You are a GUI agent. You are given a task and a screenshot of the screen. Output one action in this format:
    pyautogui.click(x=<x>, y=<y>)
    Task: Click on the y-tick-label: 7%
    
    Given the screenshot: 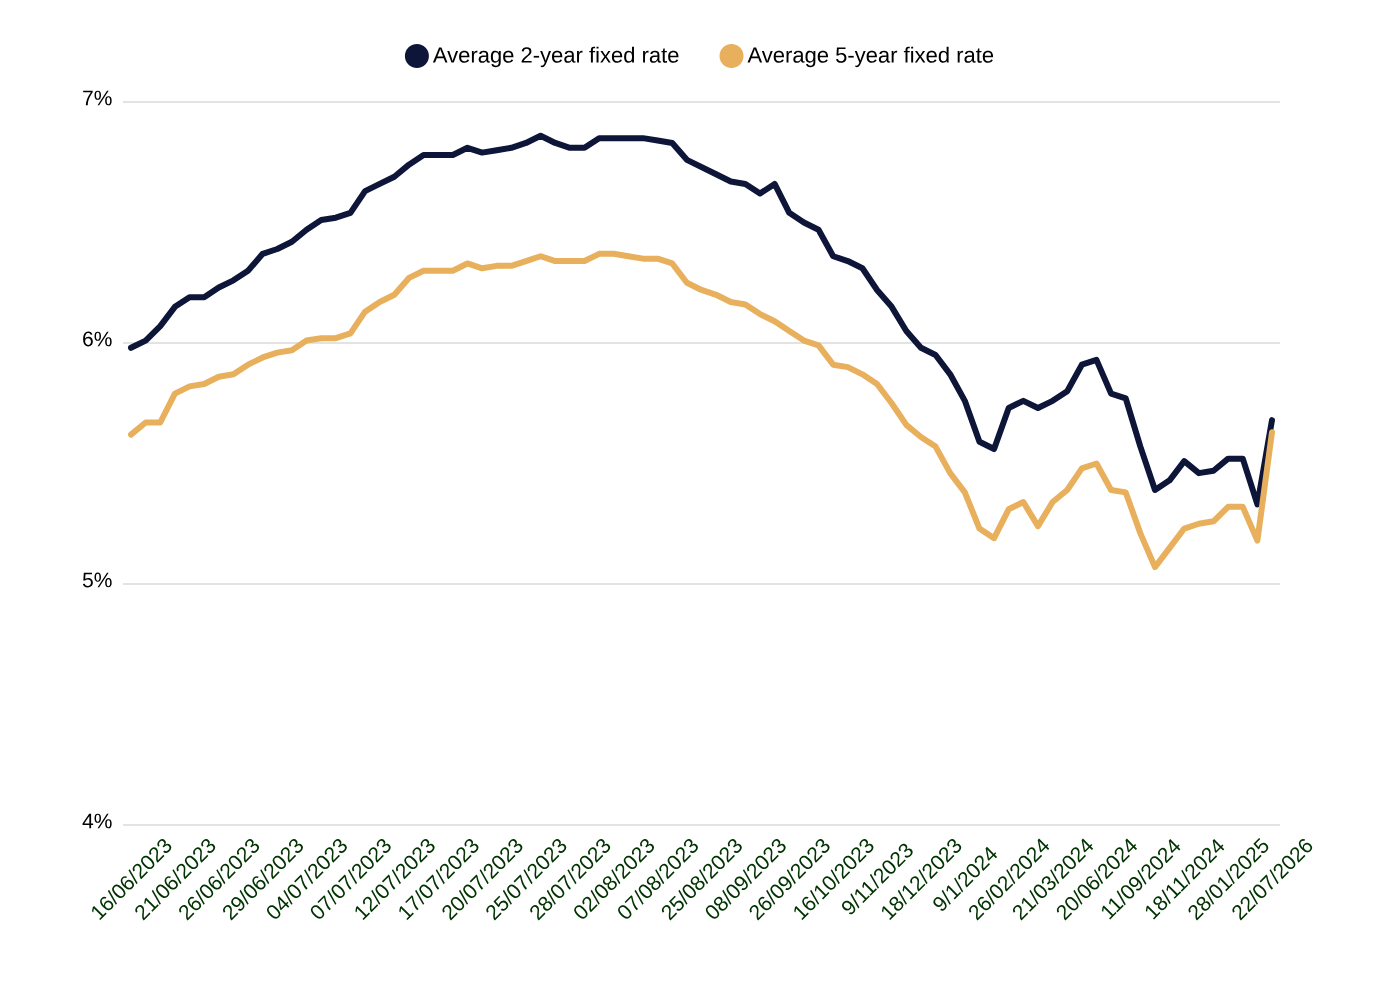 What is the action you would take?
    pyautogui.click(x=97, y=98)
    